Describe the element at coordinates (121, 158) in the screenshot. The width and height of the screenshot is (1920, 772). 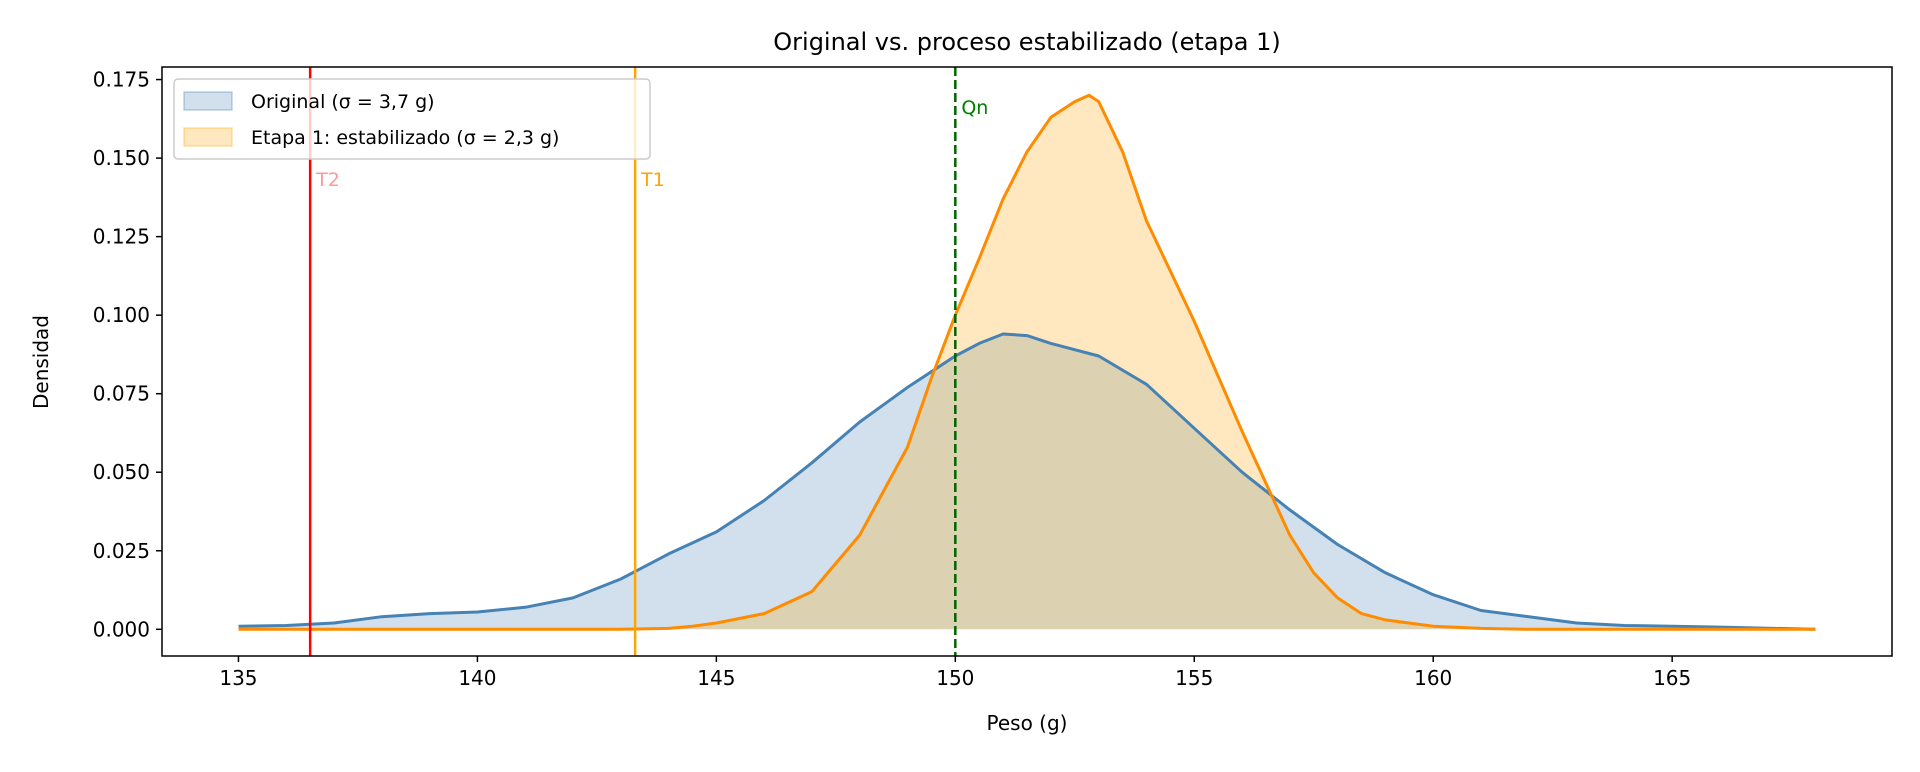
I see `y-tick-label: 0.150` at that location.